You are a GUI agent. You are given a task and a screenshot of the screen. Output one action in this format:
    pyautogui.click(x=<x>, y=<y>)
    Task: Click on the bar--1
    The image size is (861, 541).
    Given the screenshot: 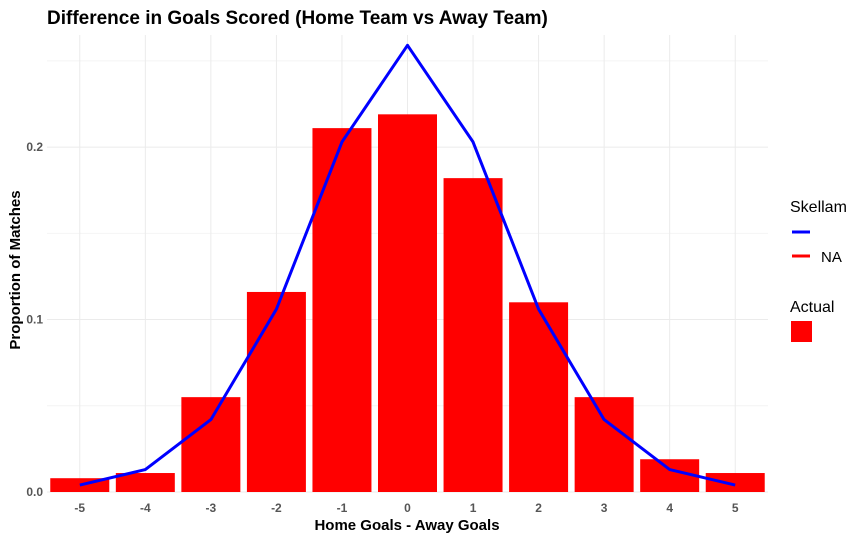 What is the action you would take?
    pyautogui.click(x=342, y=310)
    